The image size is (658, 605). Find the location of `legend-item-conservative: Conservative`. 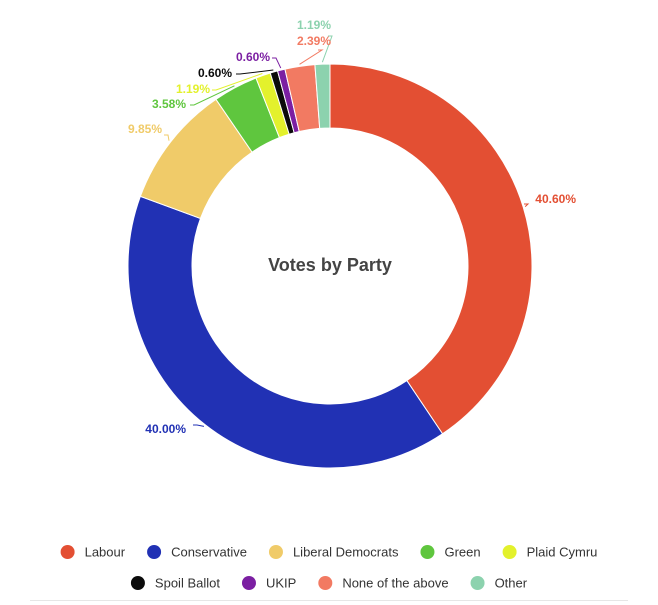

legend-item-conservative: Conservative is located at coordinates (197, 552).